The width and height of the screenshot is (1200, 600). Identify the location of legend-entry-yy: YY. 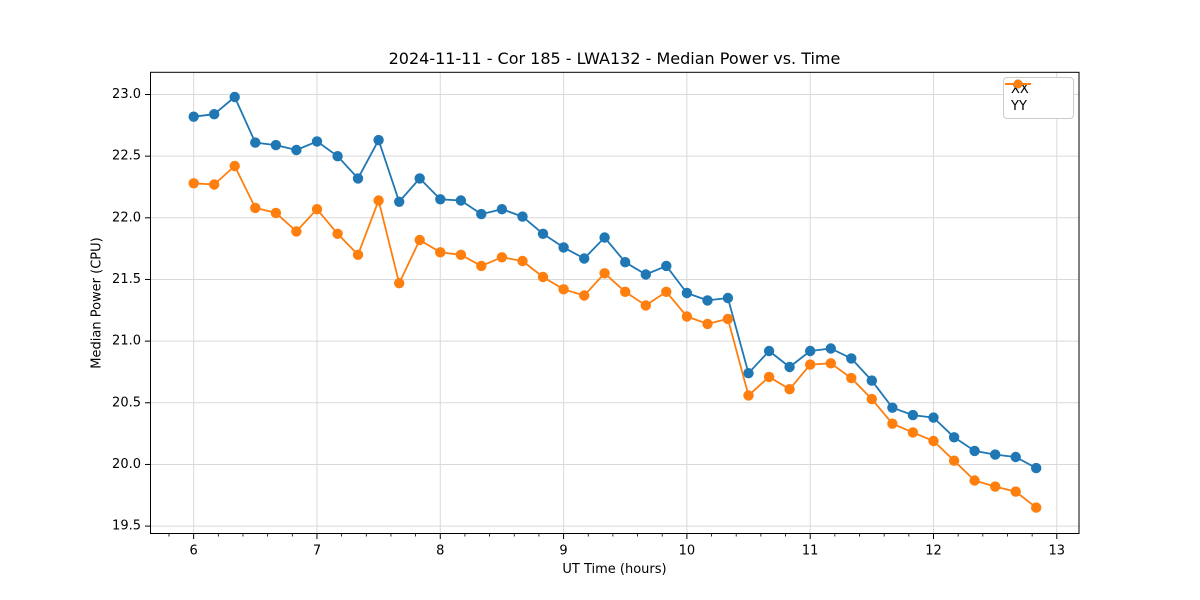
(1035, 96).